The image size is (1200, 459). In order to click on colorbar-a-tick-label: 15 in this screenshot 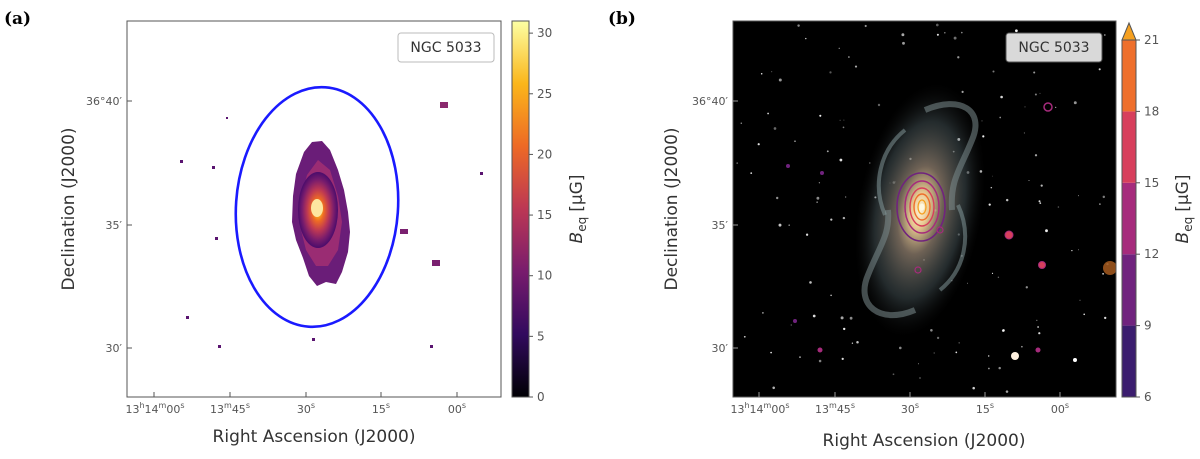, I will do `click(544, 215)`.